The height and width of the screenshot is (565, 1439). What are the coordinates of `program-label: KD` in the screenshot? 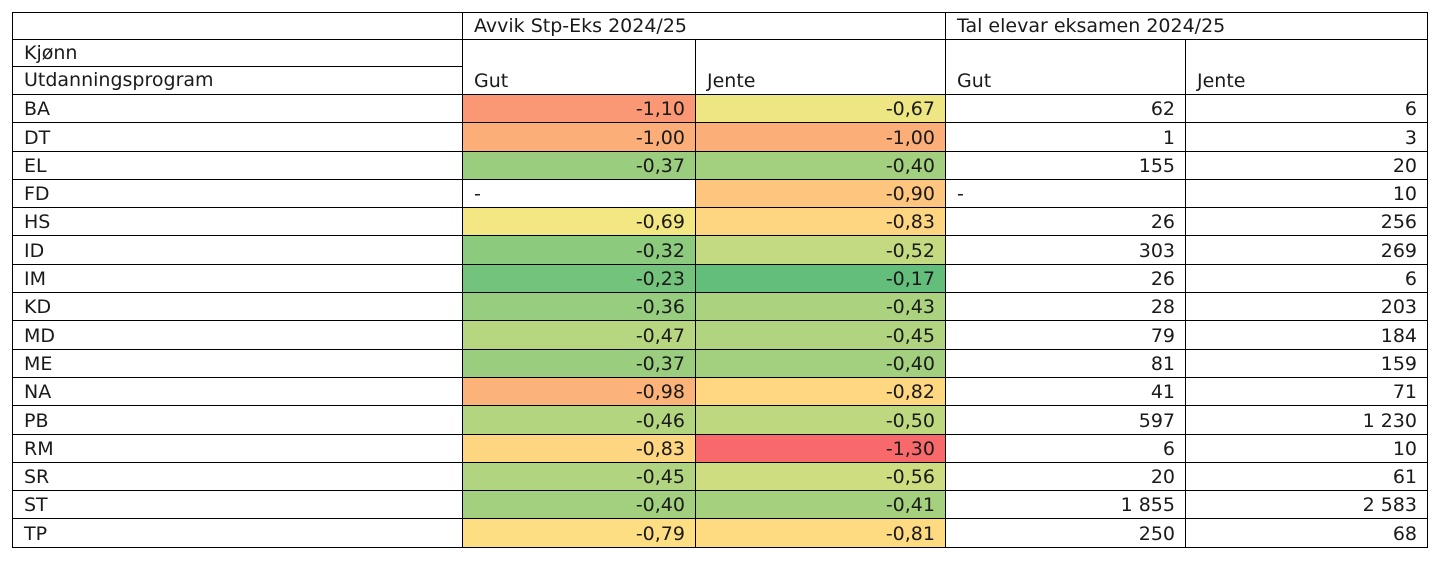 It's located at (237, 307).